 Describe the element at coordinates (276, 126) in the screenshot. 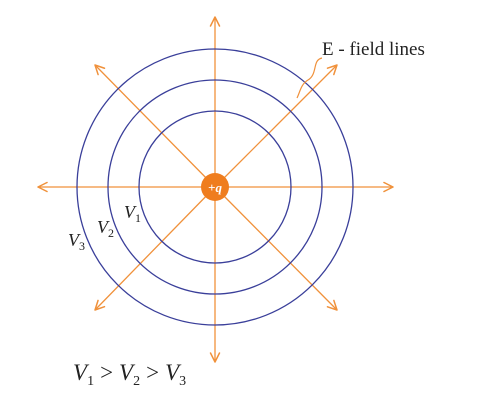

I see `field-line-upper-right` at that location.